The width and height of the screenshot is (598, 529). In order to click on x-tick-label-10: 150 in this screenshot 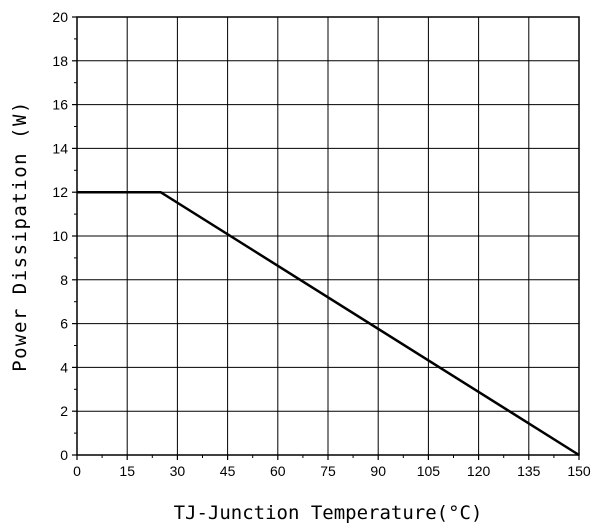, I will do `click(579, 471)`.